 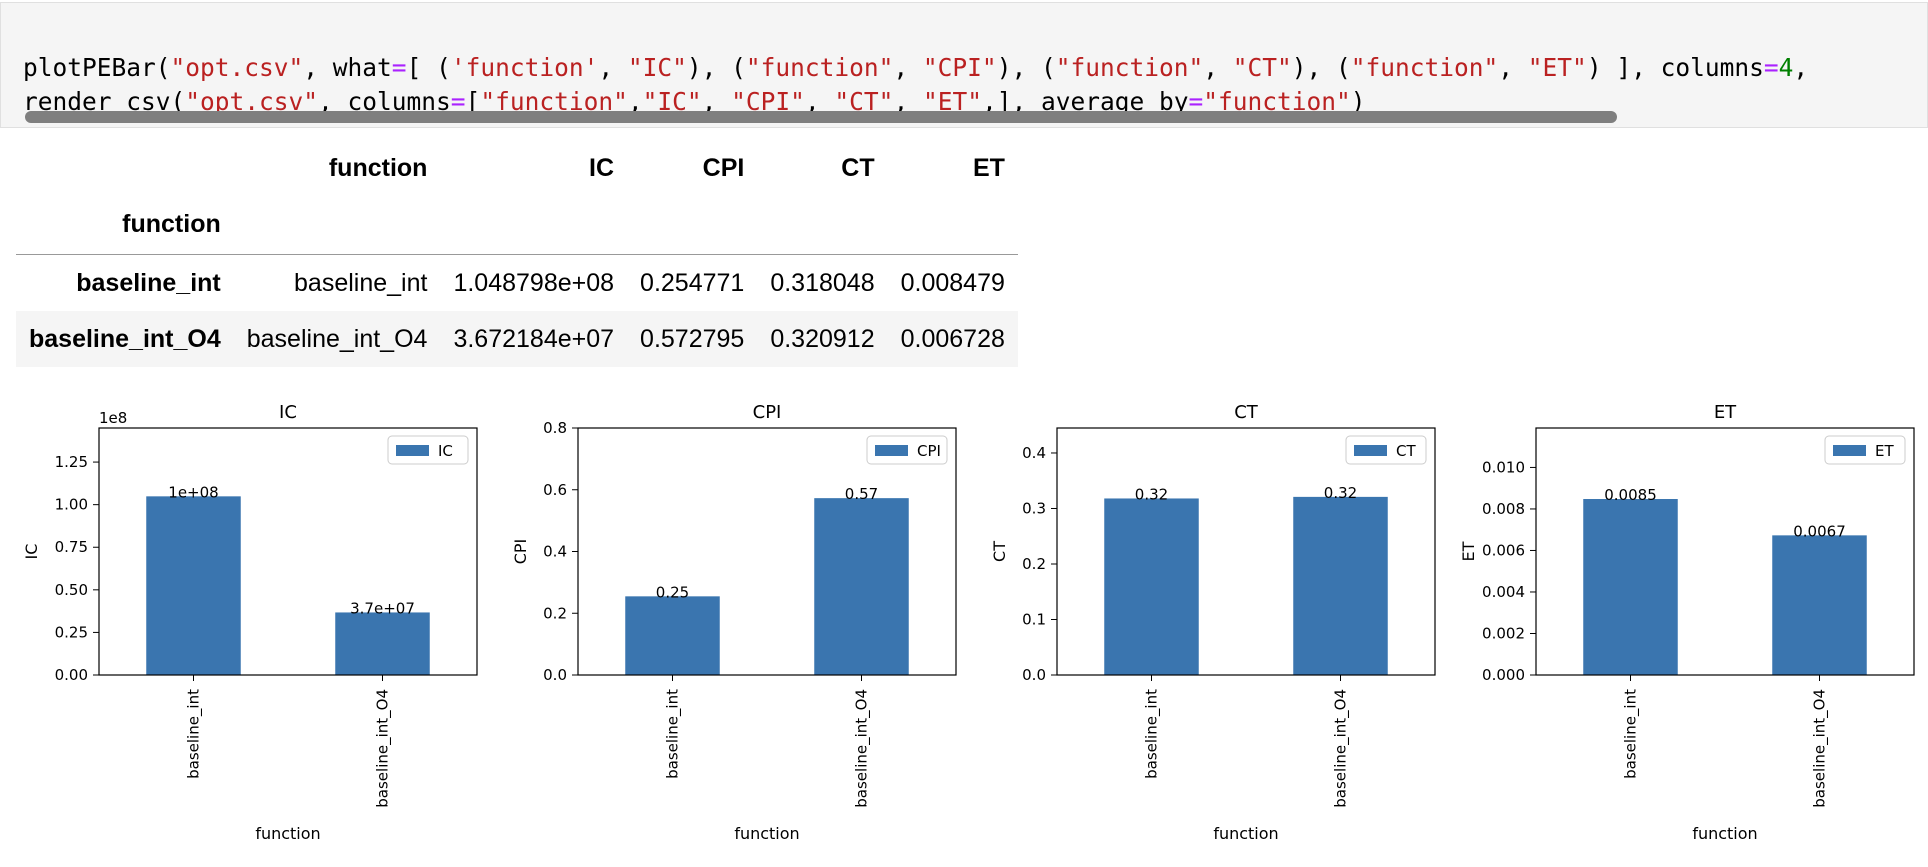 What do you see at coordinates (445, 451) in the screenshot?
I see `legend-label: IC` at bounding box center [445, 451].